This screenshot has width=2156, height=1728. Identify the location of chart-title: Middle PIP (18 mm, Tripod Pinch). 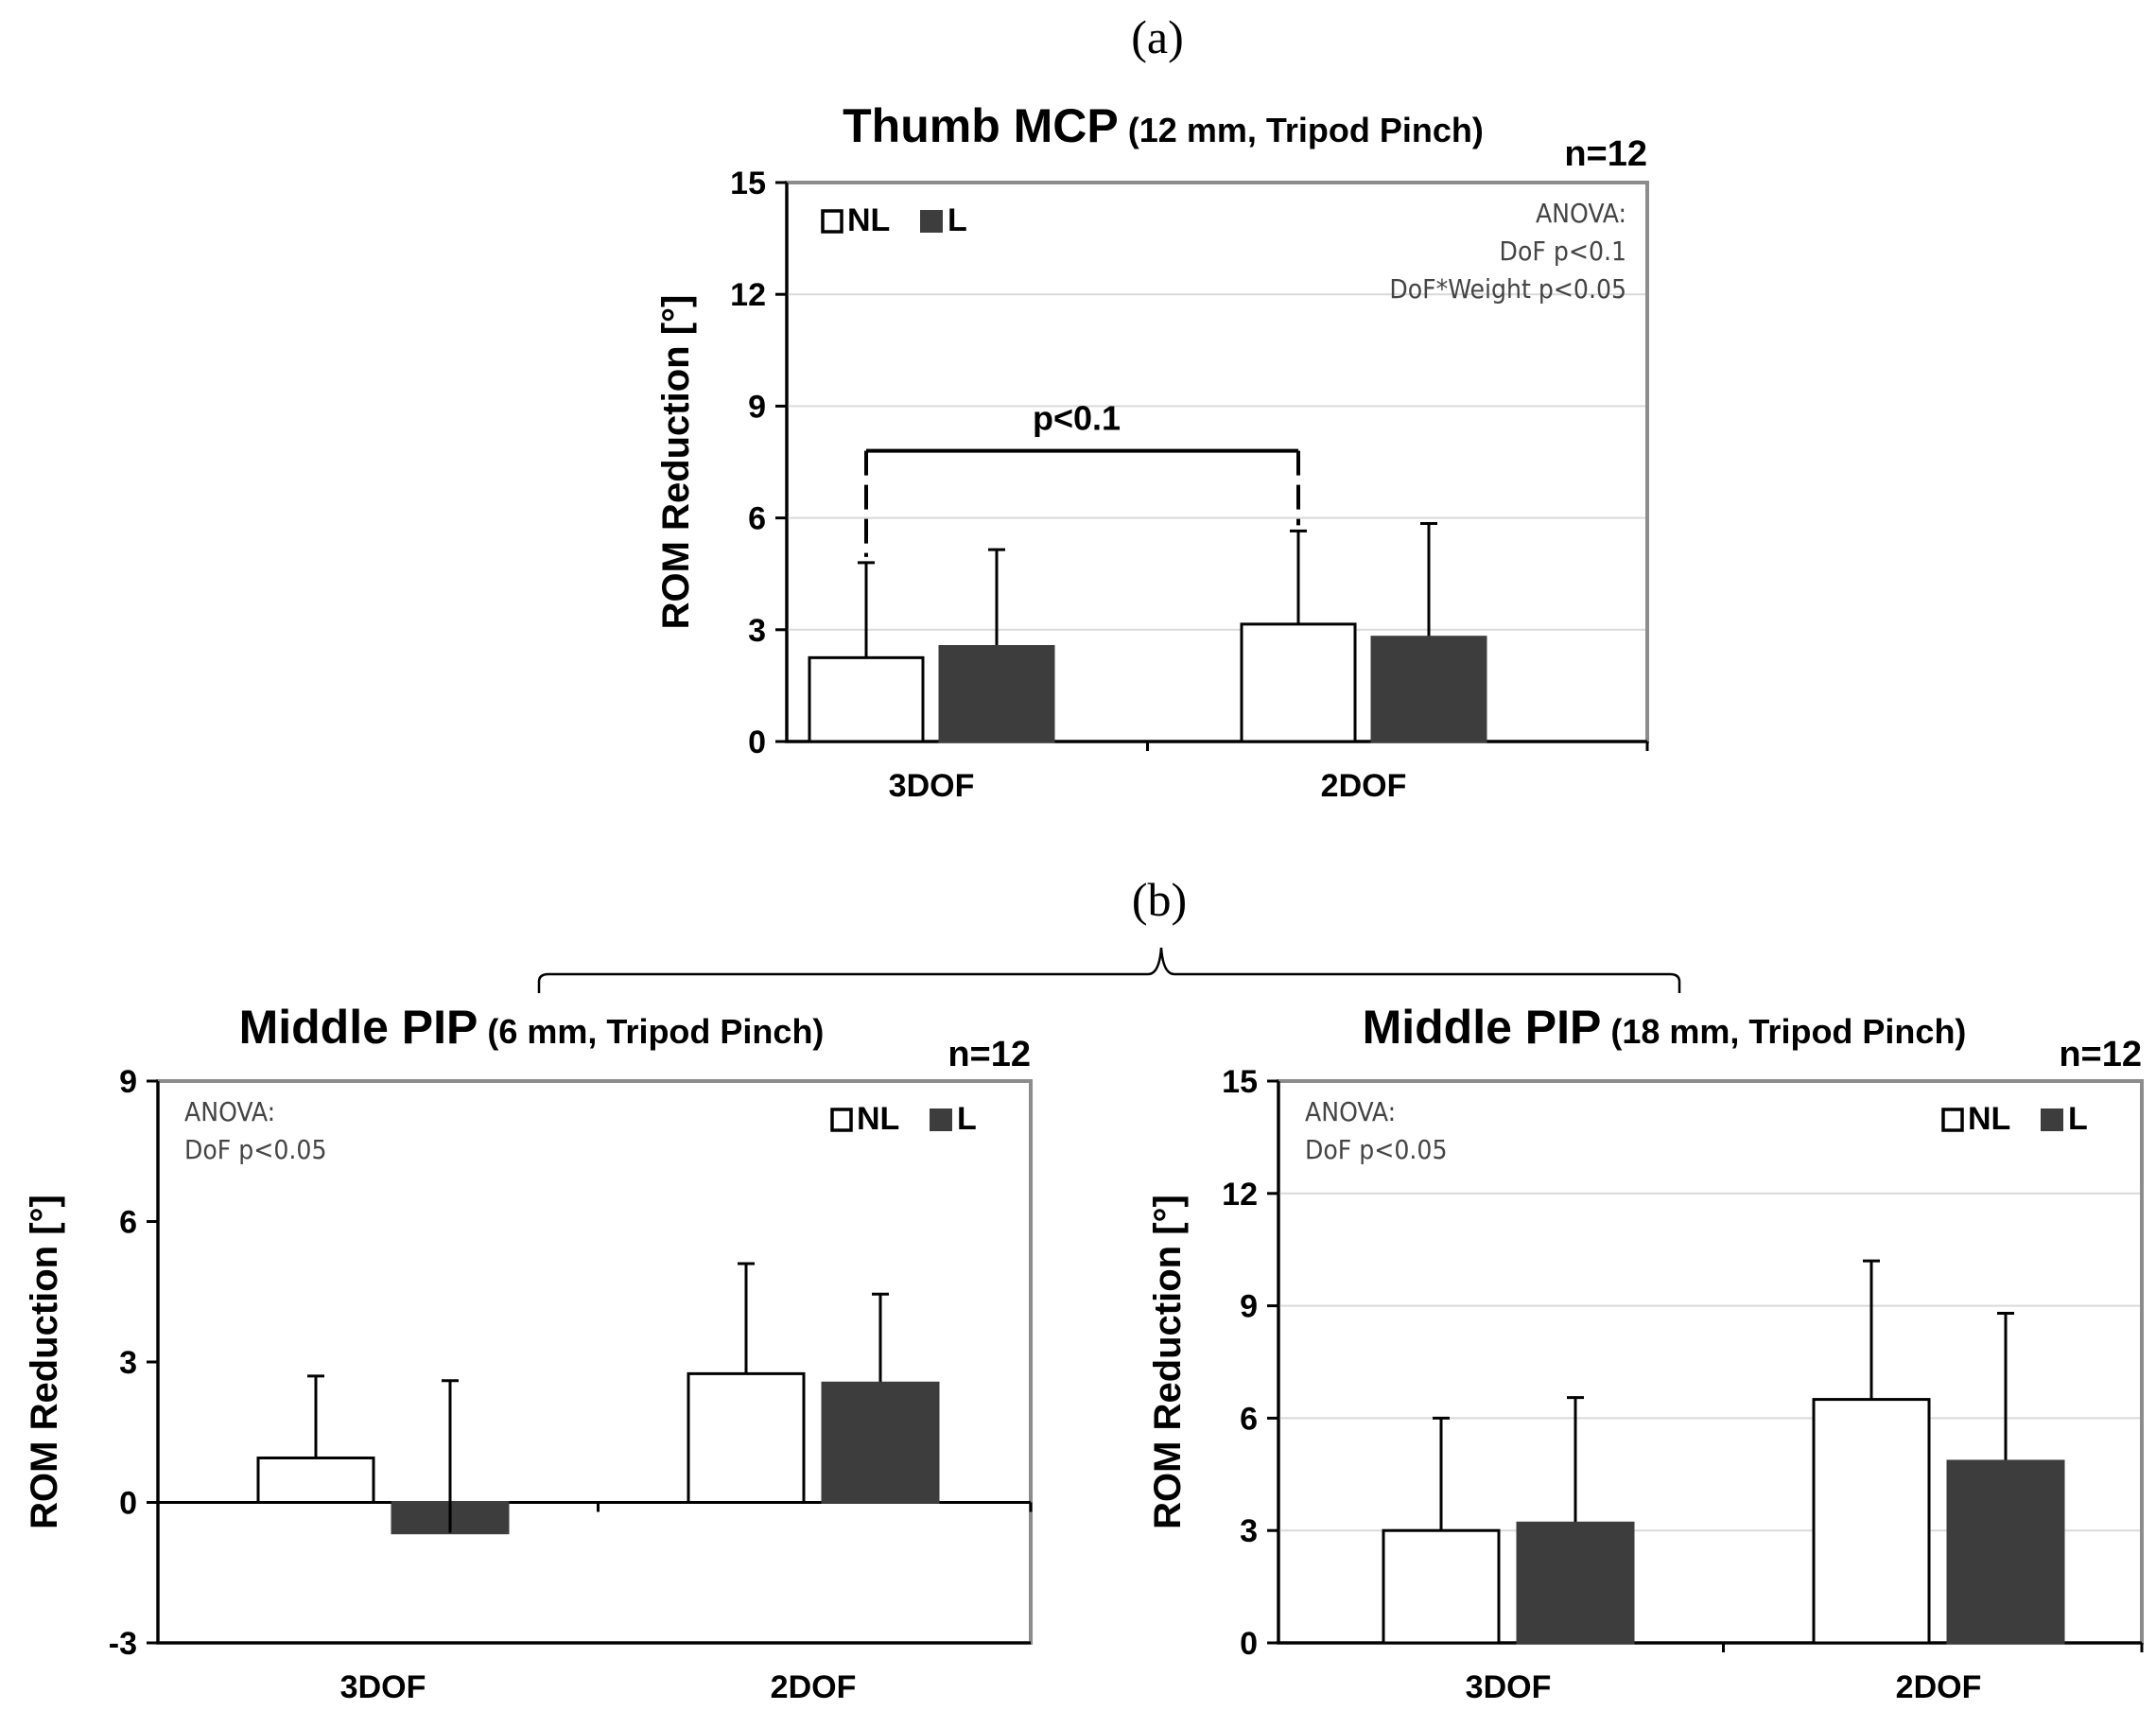
(1665, 1027).